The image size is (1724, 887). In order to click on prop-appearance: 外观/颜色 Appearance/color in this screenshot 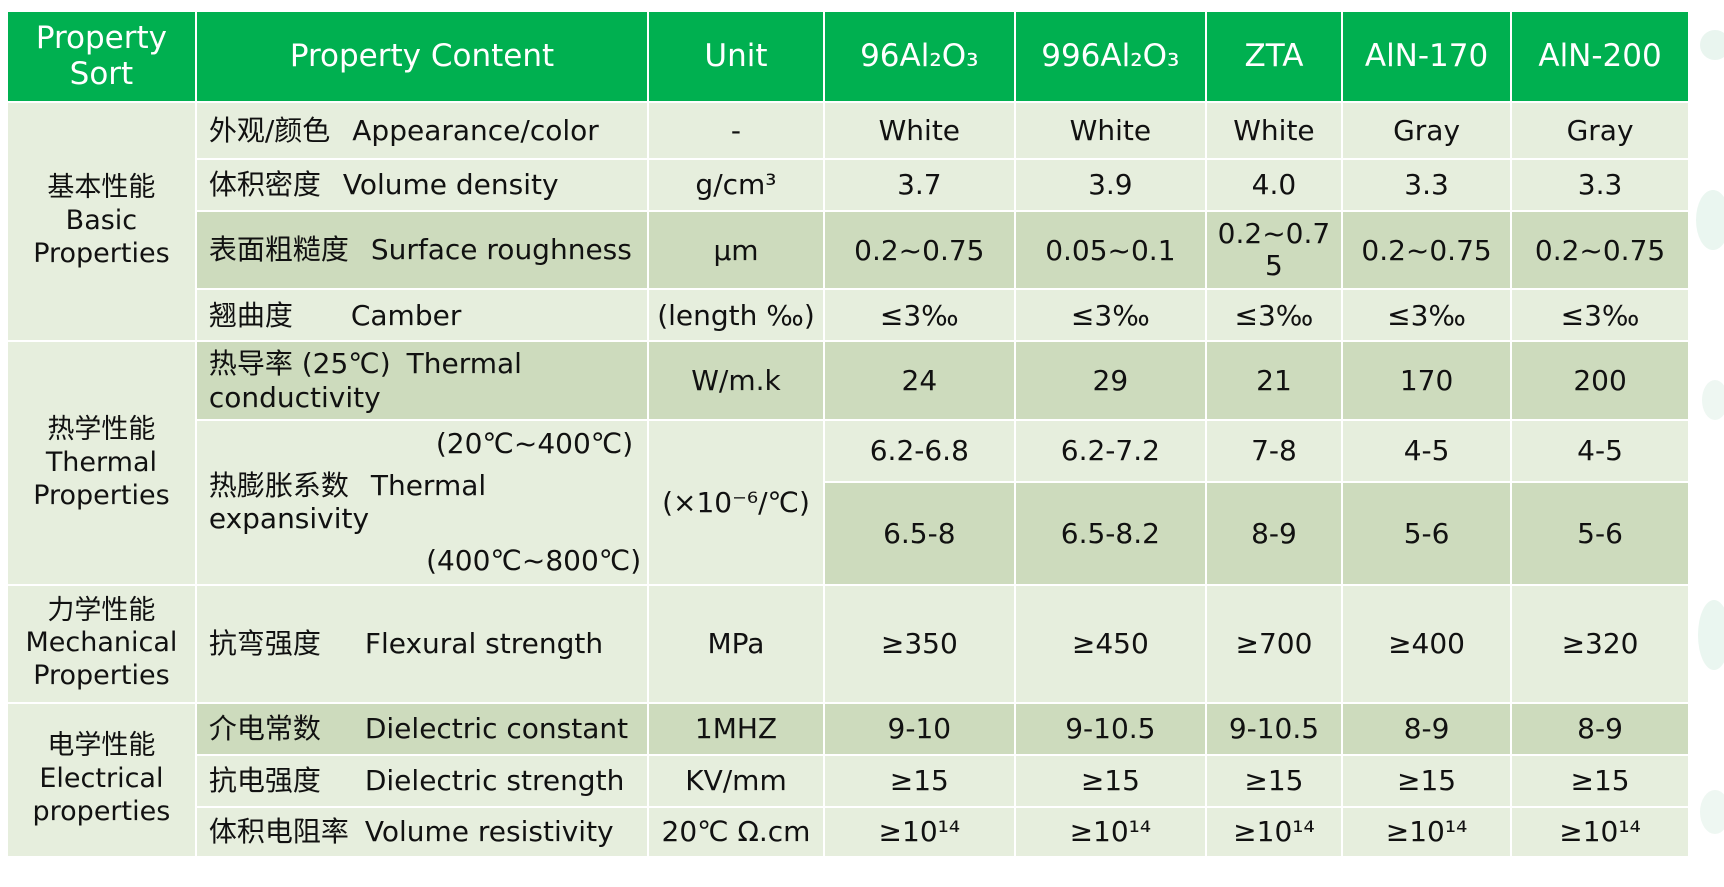, I will do `click(422, 130)`.